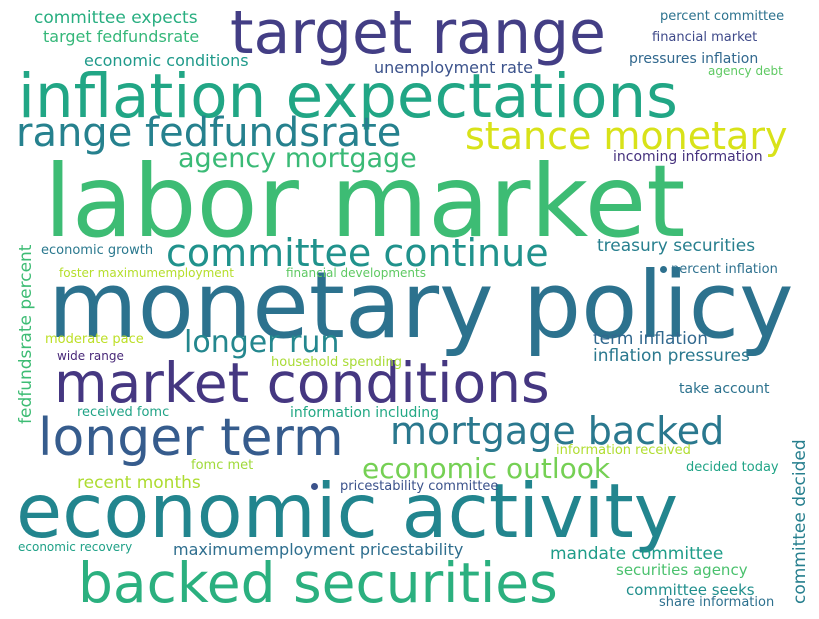  Describe the element at coordinates (682, 570) in the screenshot. I see `word-securities-agency: securities agency` at that location.